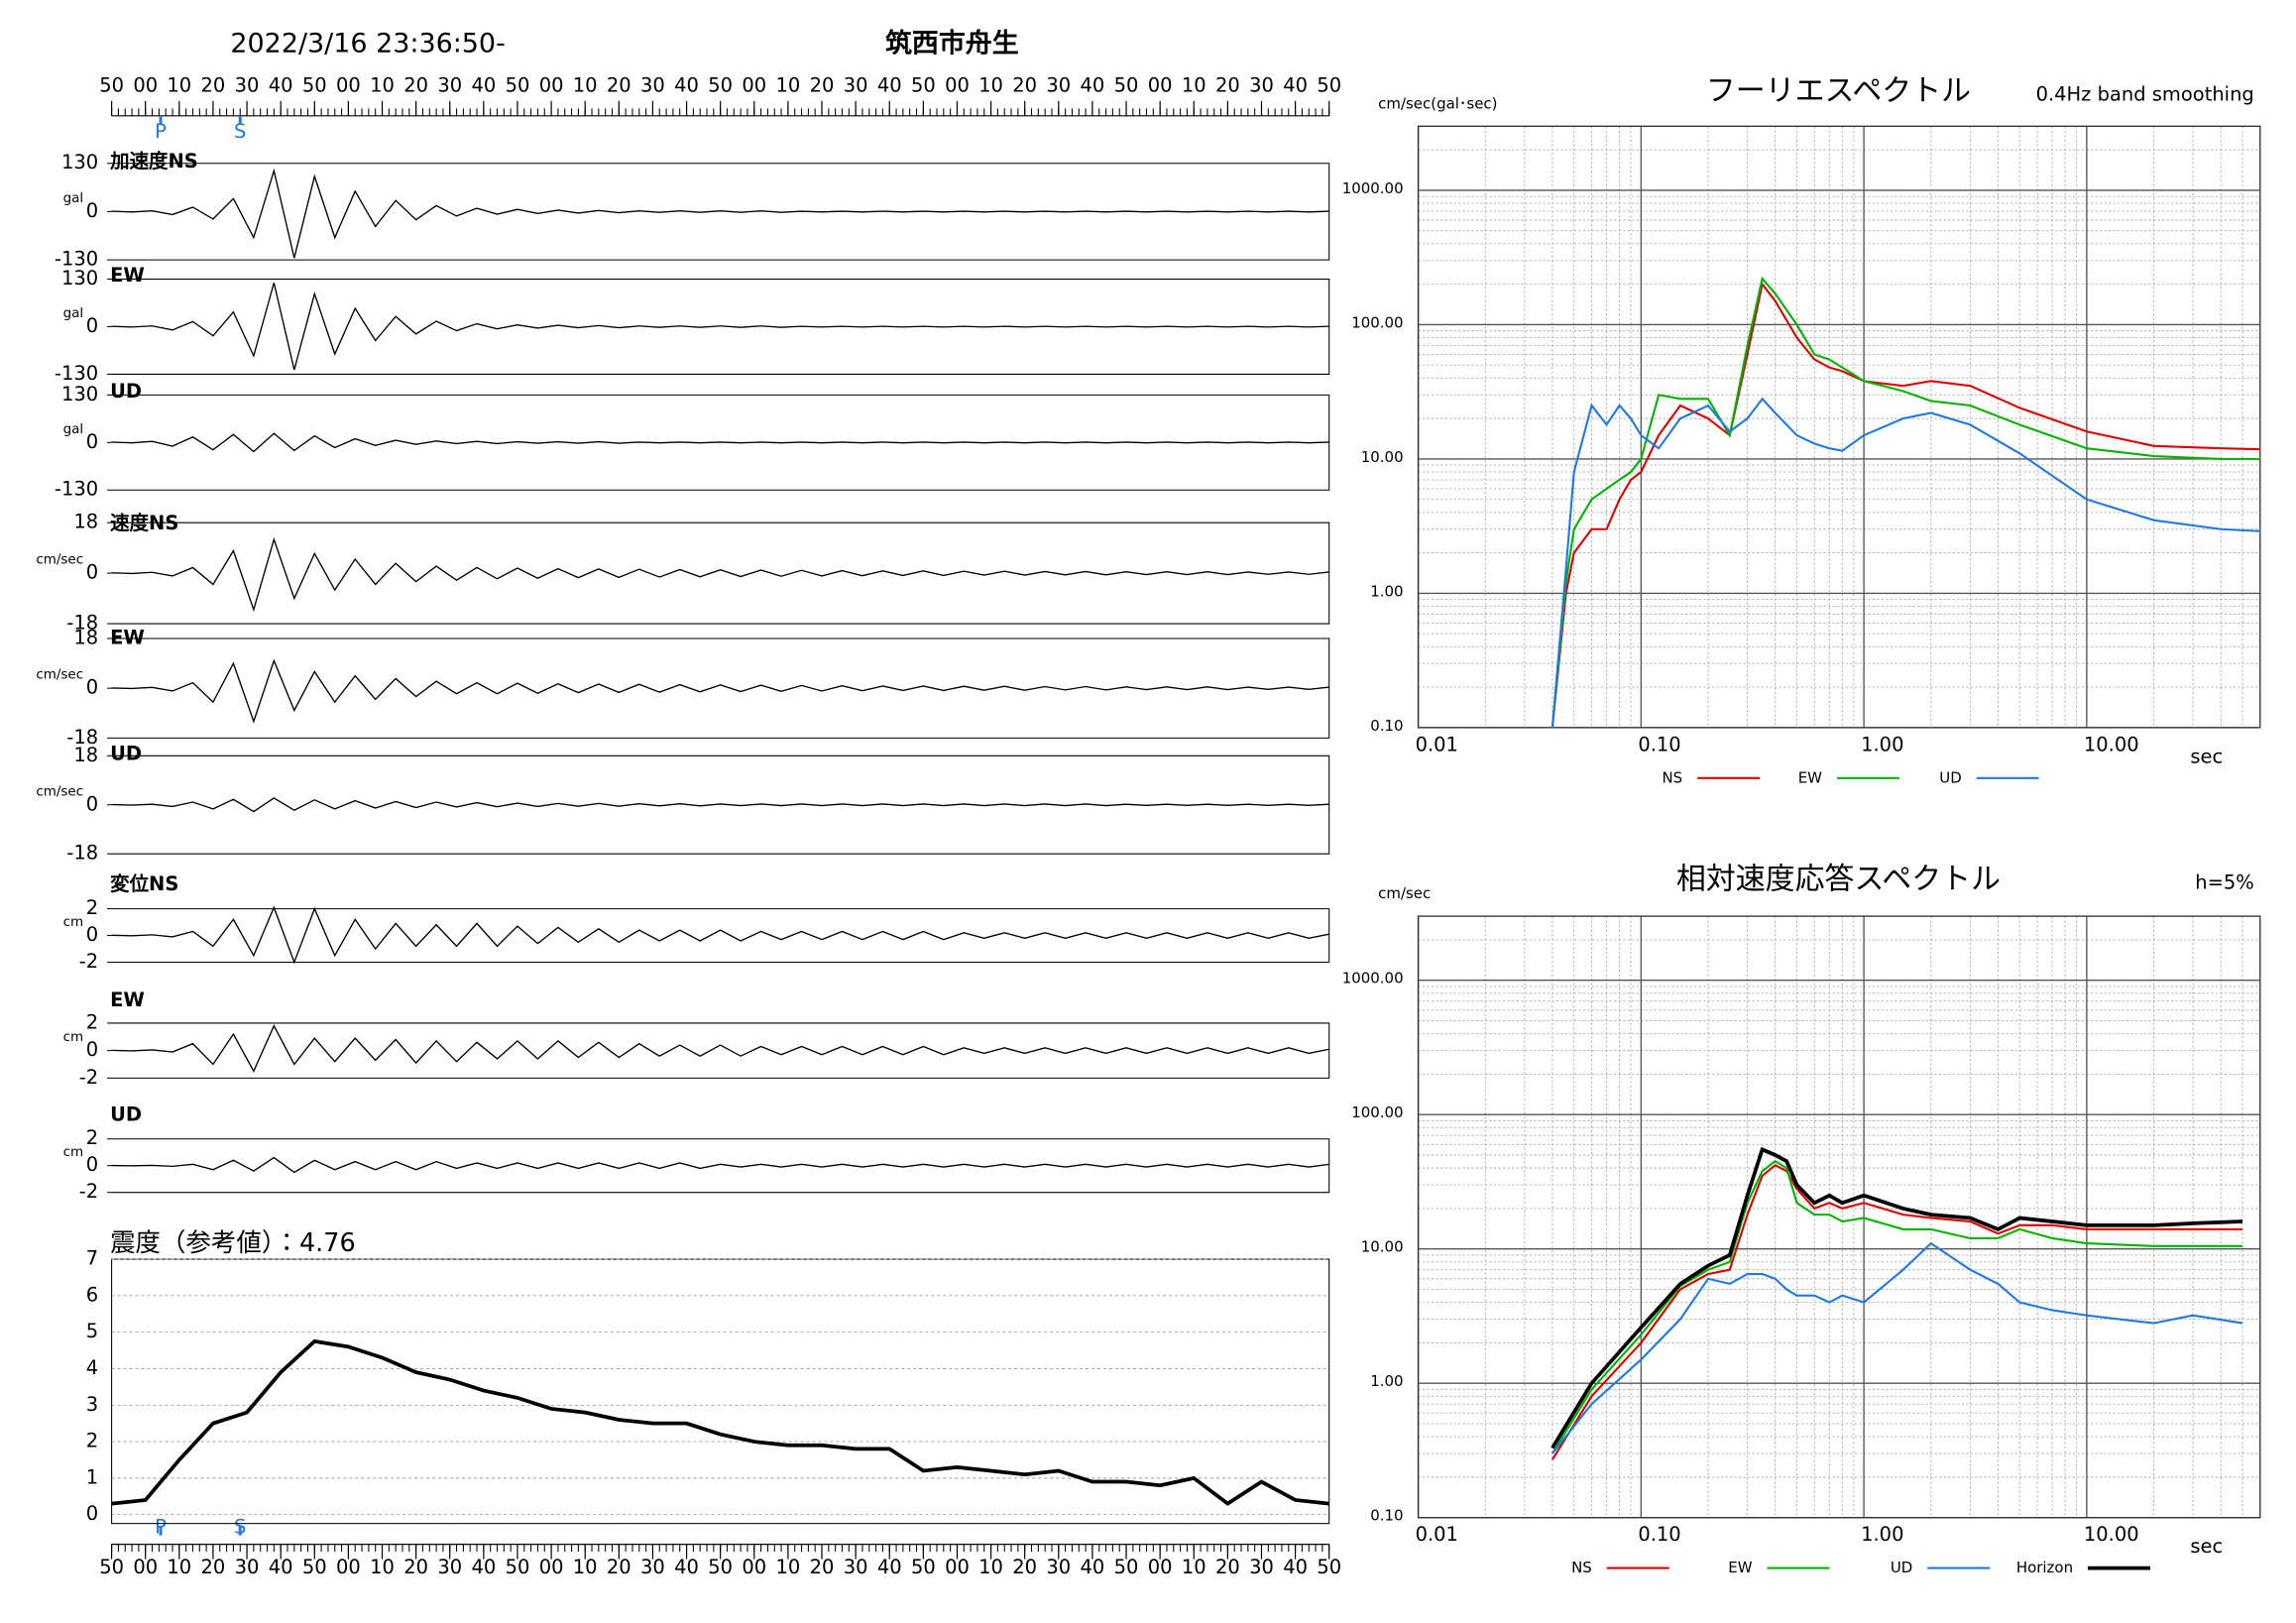 This screenshot has width=2296, height=1623. Describe the element at coordinates (86, 522) in the screenshot. I see `y-tick-label: 18` at that location.